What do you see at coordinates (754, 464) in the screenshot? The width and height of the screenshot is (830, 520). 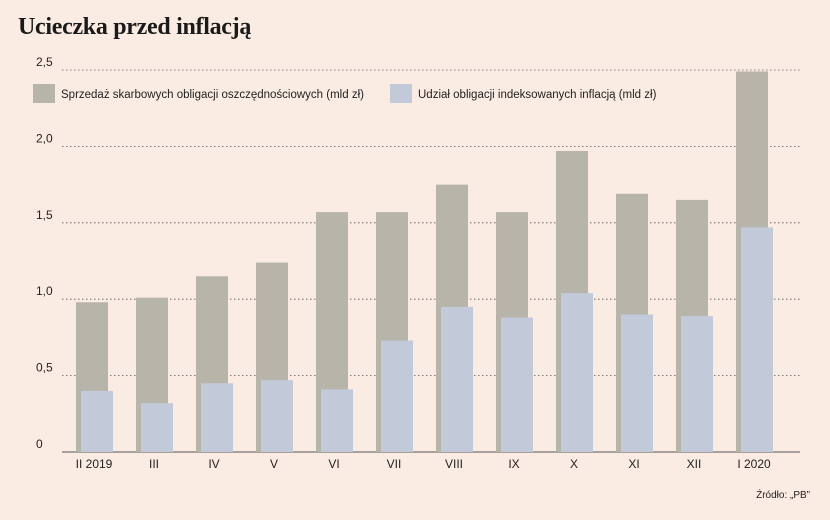 I see `x-tick-label: I 2020` at bounding box center [754, 464].